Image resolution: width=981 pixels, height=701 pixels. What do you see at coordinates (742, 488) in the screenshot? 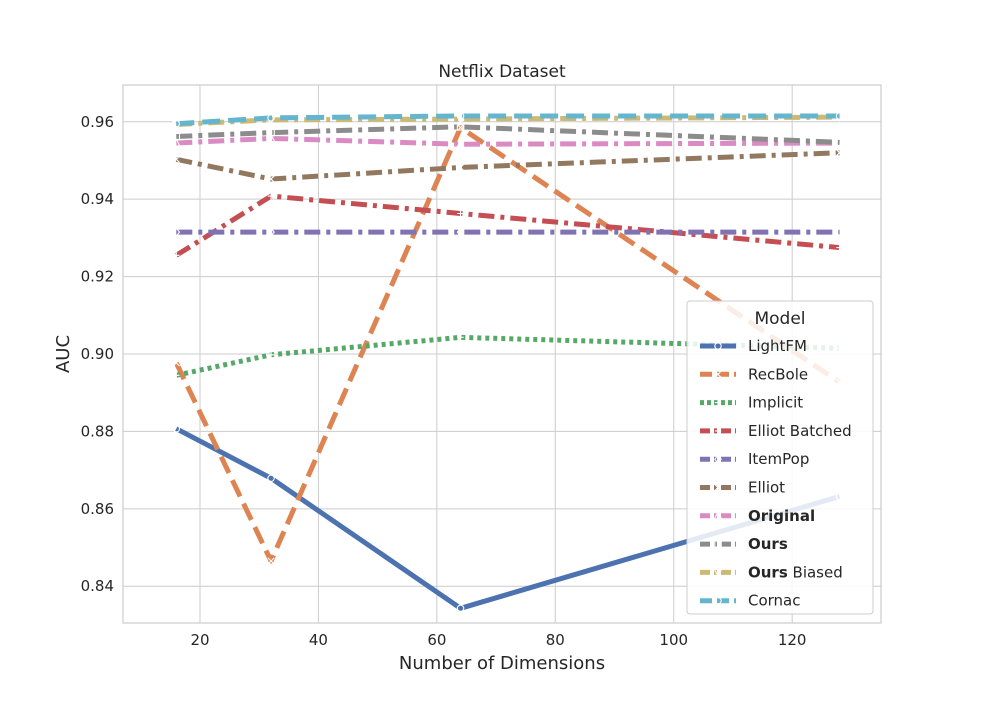
I see `legend-item-elliot: Elliot` at bounding box center [742, 488].